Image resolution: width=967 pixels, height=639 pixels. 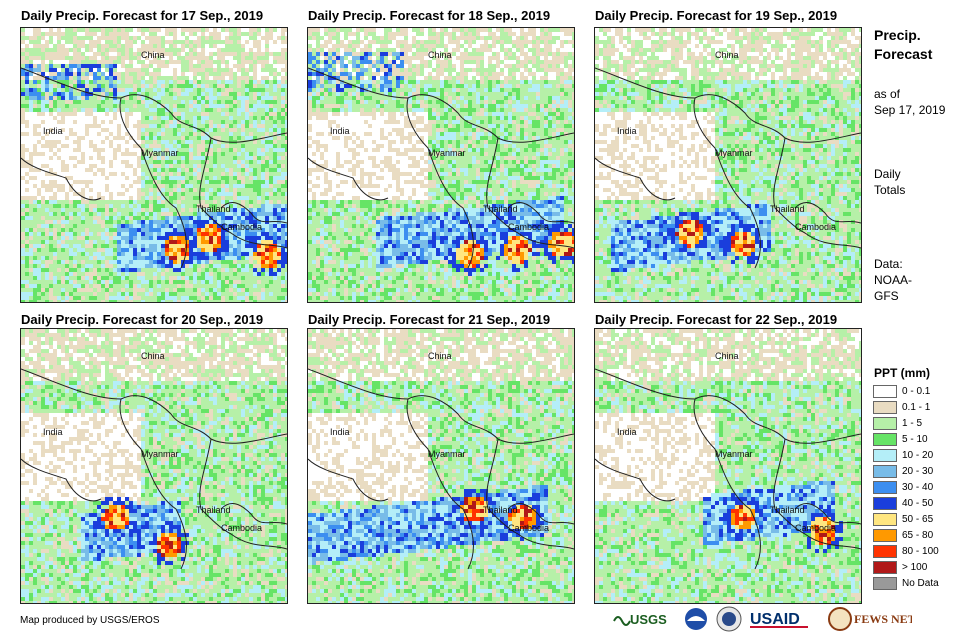 I want to click on legend-item: 10 - 20, so click(x=906, y=455).